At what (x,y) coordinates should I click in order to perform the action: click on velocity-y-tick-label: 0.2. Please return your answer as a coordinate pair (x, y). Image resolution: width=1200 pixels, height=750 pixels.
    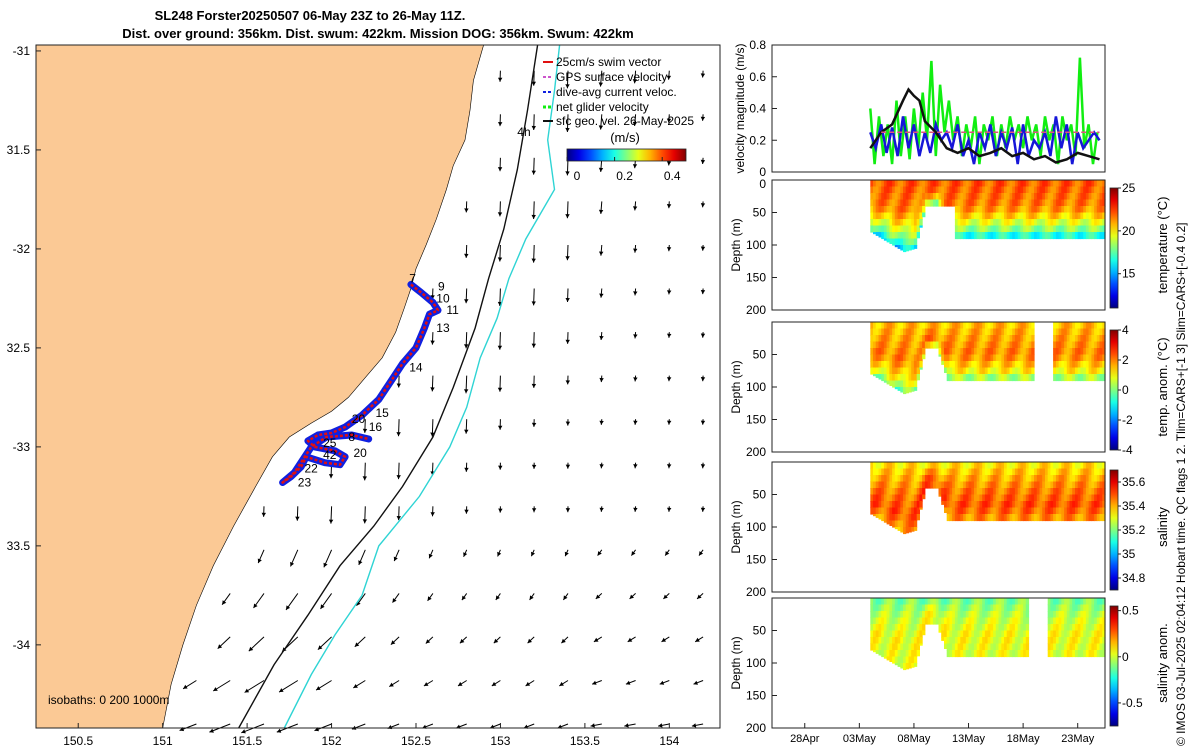
    Looking at the image, I should click on (757, 140).